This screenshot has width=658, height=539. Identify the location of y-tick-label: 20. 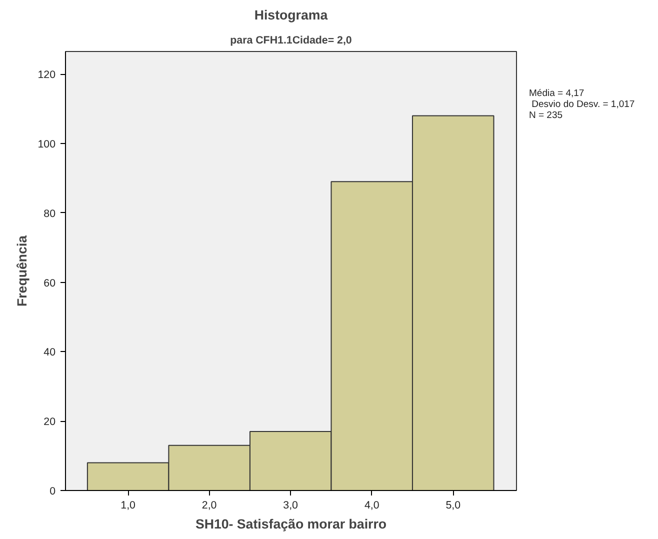
(50, 422).